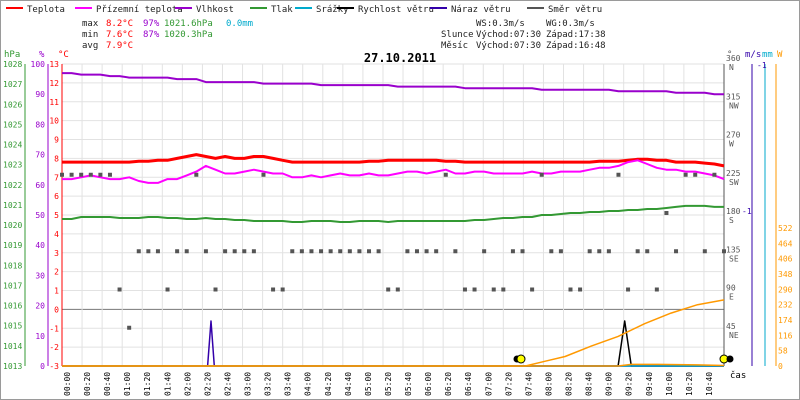  What do you see at coordinates (40, 336) in the screenshot?
I see `pct-tick: 10` at bounding box center [40, 336].